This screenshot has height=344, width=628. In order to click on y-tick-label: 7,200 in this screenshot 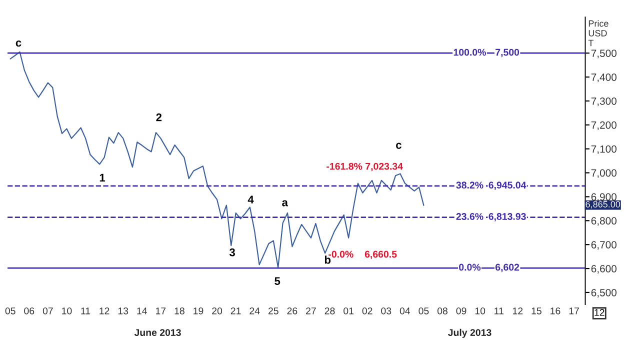, I will do `click(604, 125)`.